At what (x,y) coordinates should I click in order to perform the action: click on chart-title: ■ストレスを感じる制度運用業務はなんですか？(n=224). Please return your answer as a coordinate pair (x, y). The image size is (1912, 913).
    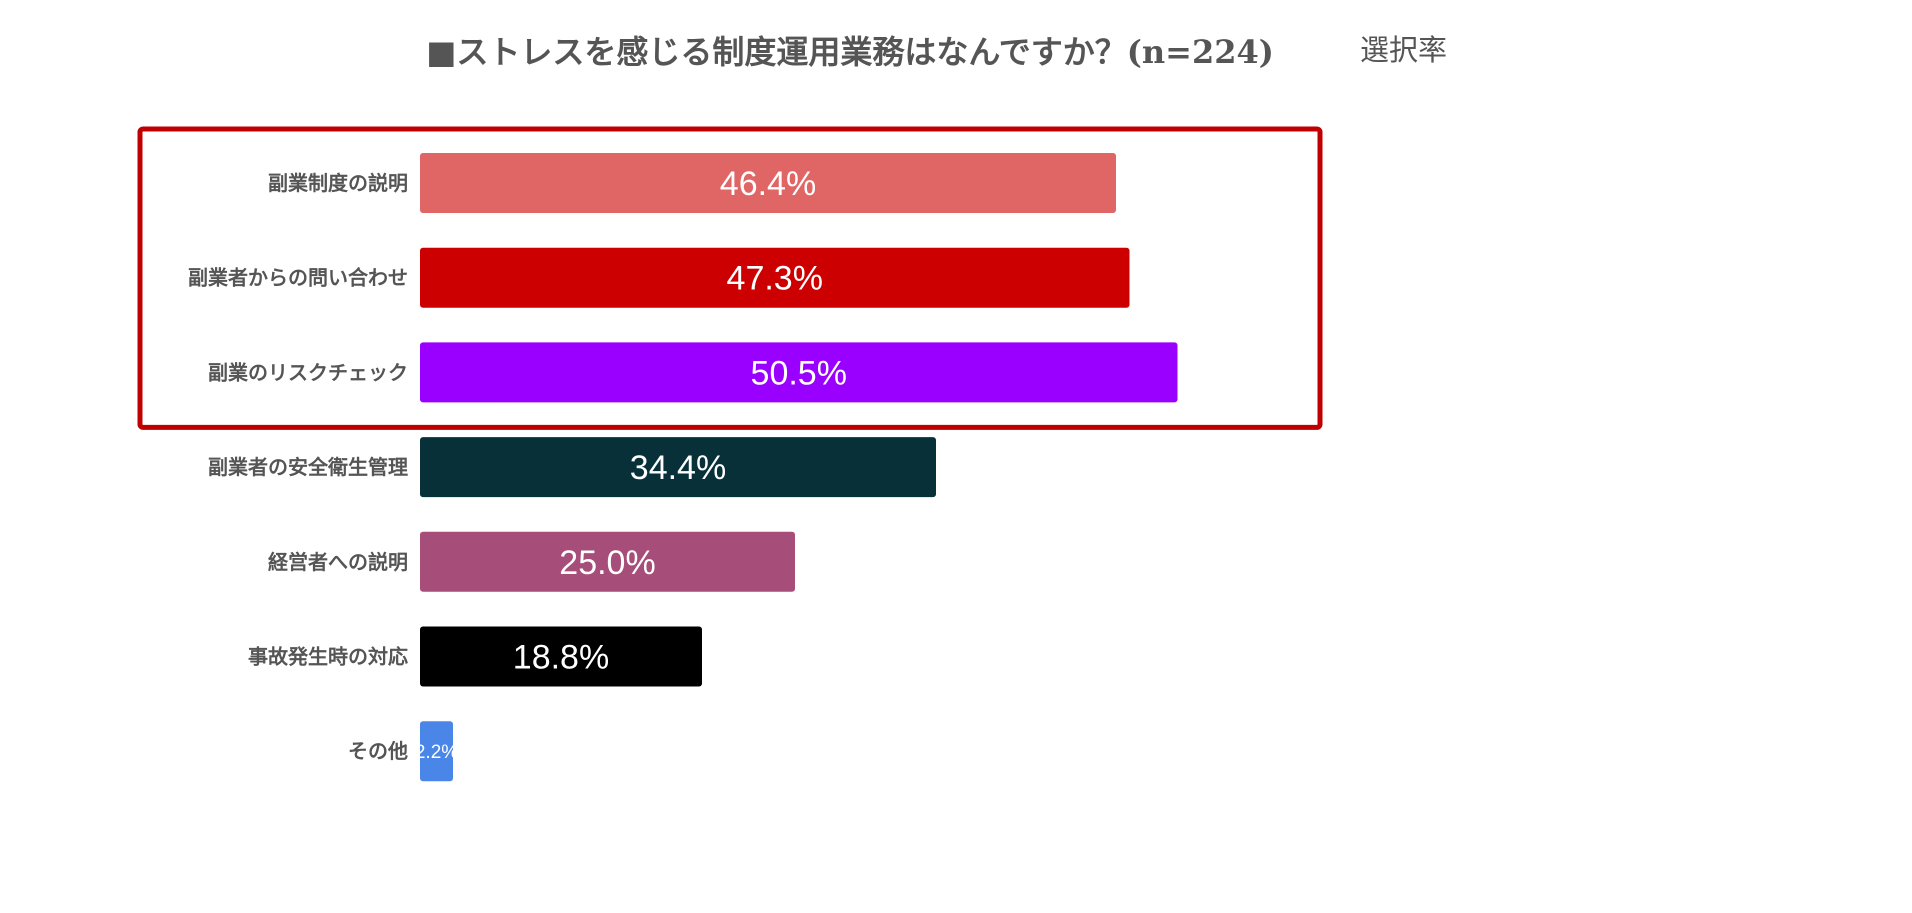
    Looking at the image, I should click on (850, 52).